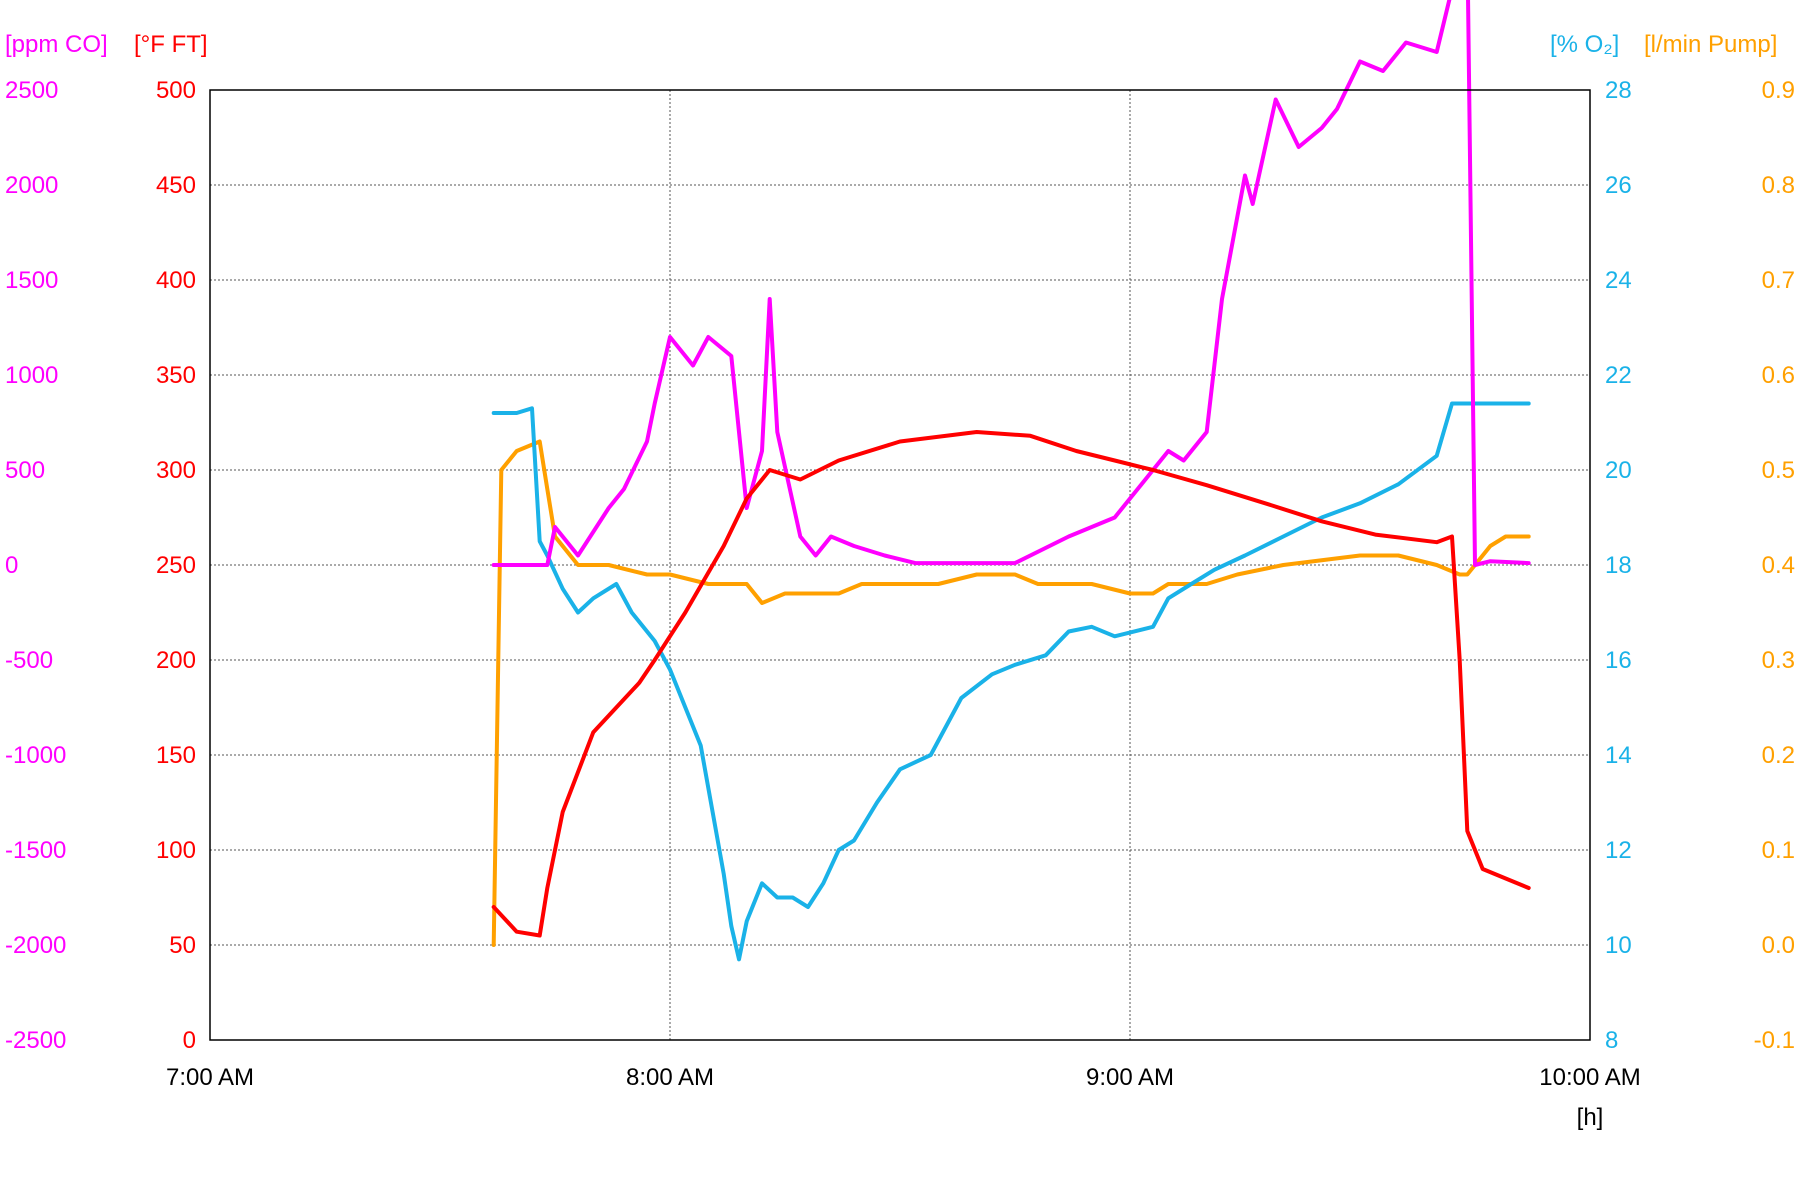  What do you see at coordinates (176, 470) in the screenshot?
I see `ft-tick-label: 300` at bounding box center [176, 470].